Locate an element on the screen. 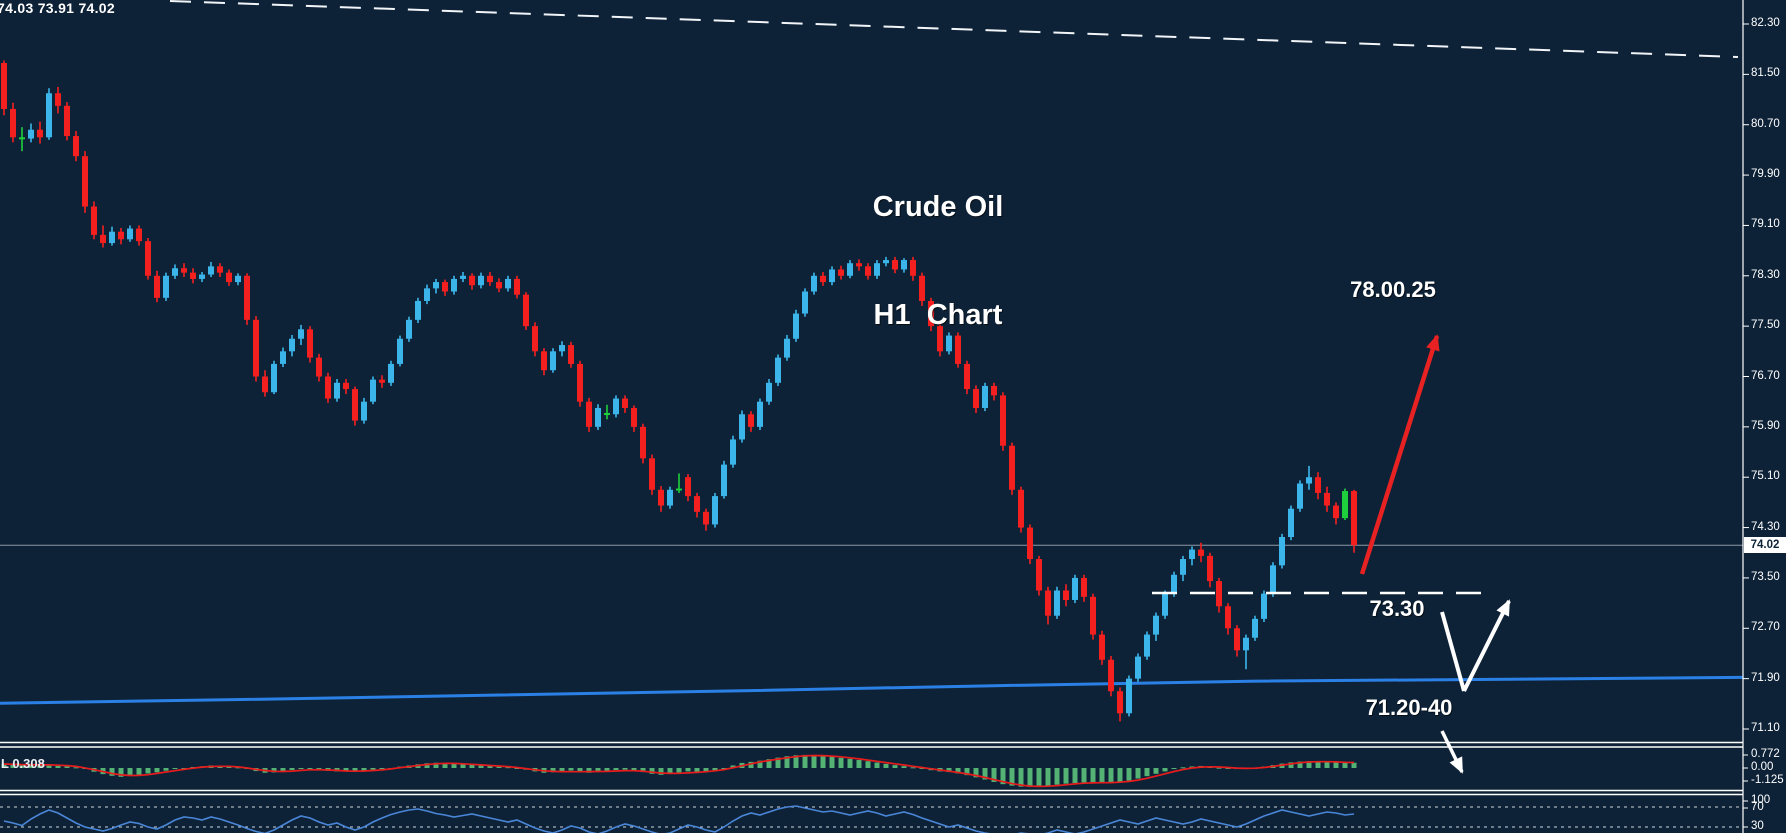 The width and height of the screenshot is (1786, 833). macd-axis-label: 0.00 is located at coordinates (1762, 767).